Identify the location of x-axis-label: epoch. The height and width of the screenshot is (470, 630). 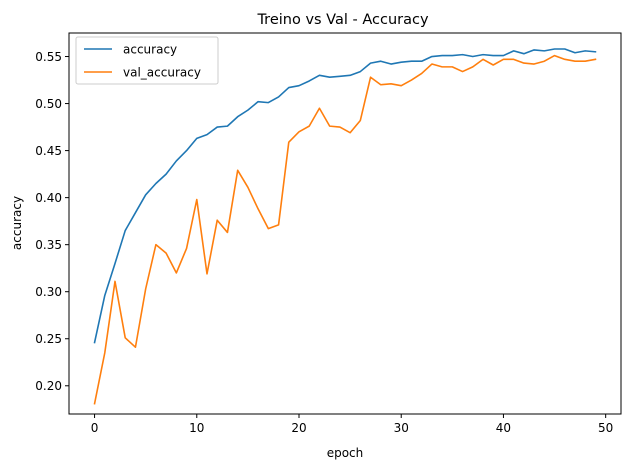
(345, 453).